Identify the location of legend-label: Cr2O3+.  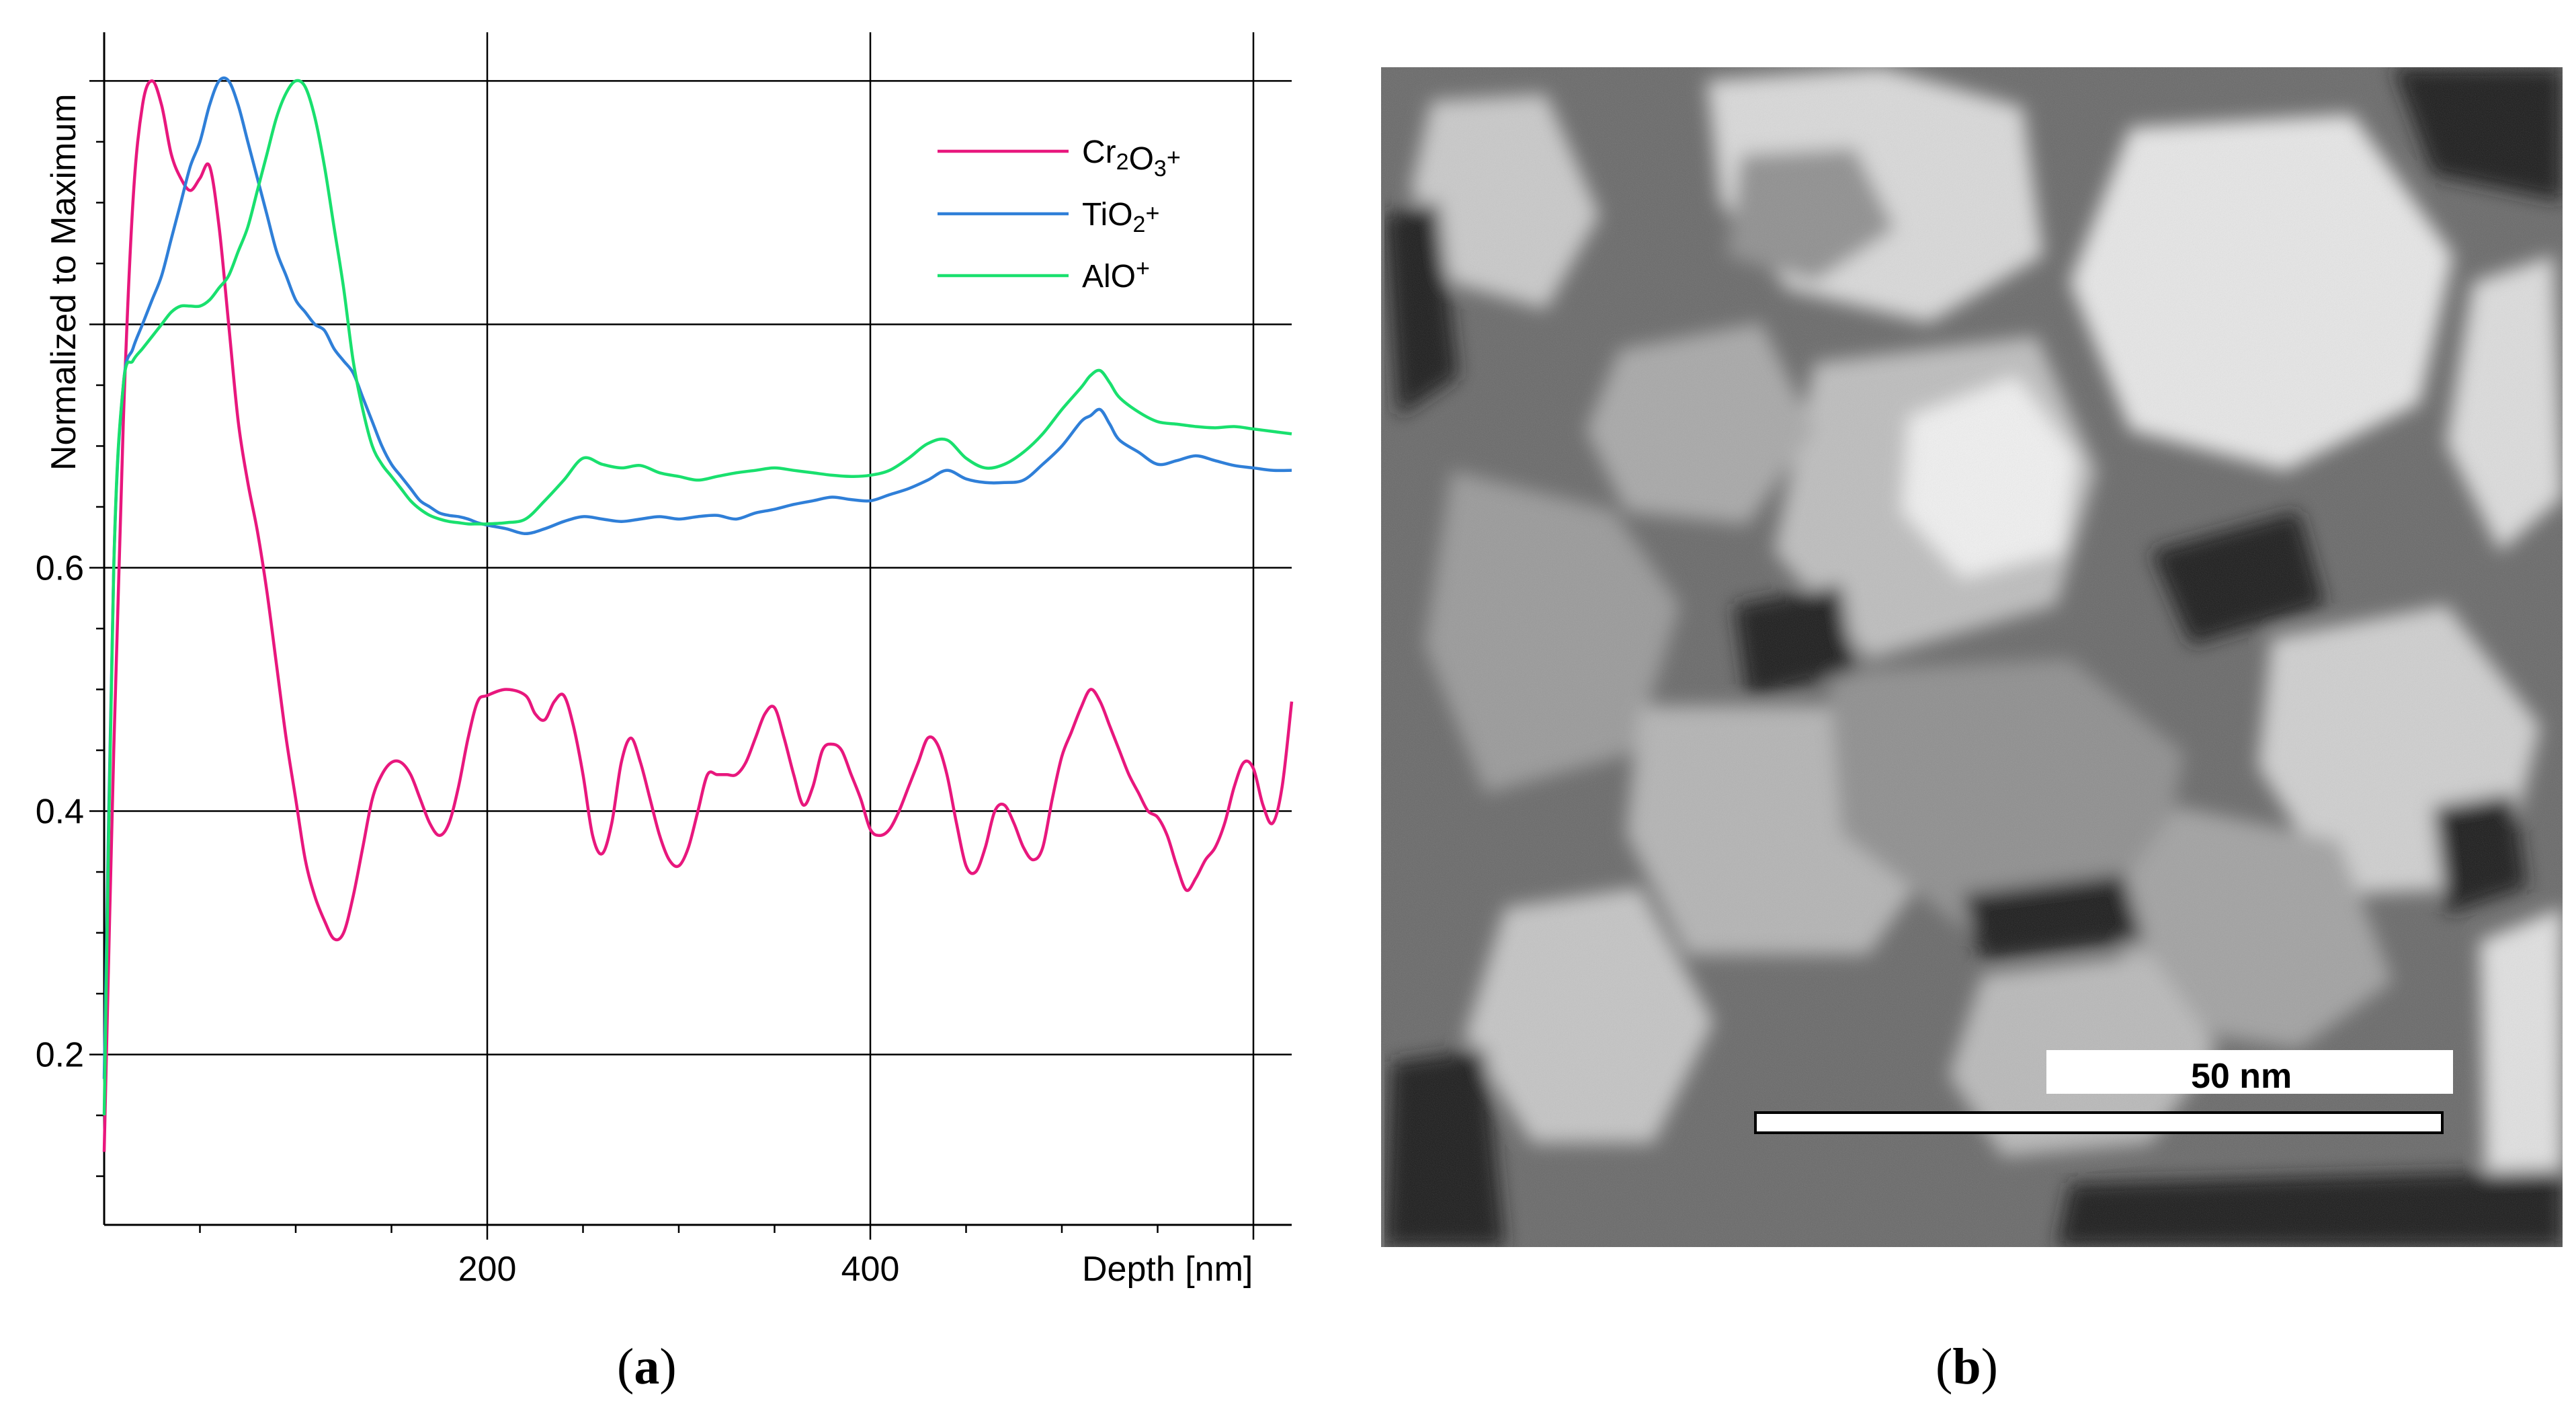
(1131, 158).